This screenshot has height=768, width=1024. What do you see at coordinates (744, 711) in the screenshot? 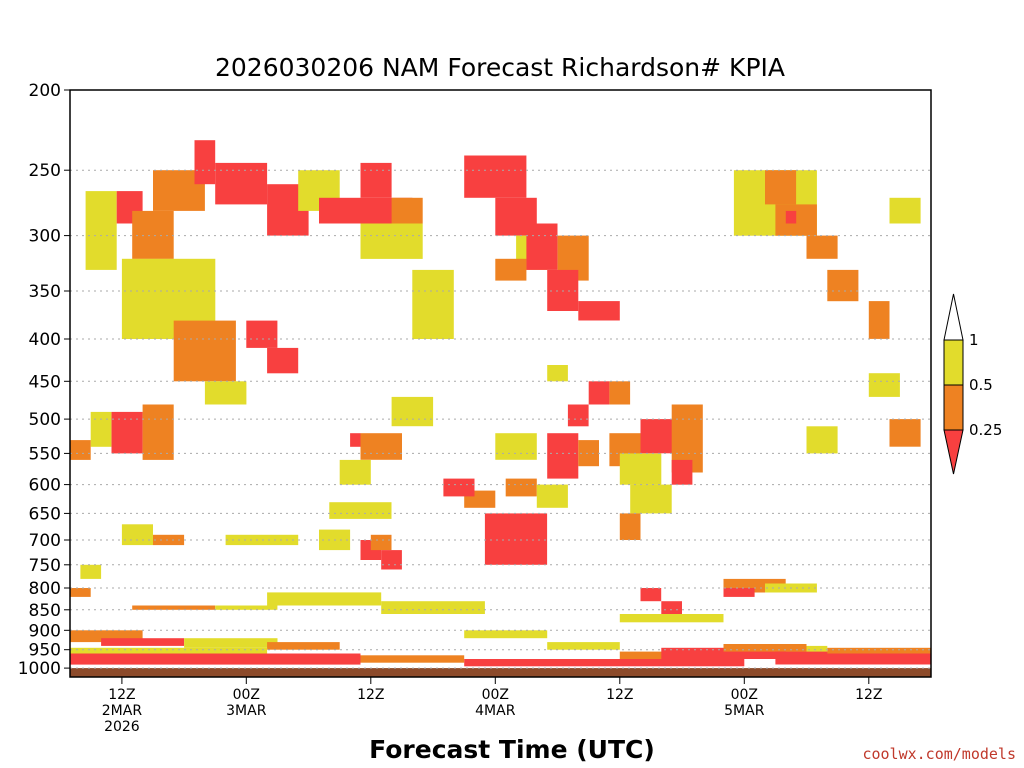
I see `x-tick-label: 5MAR` at bounding box center [744, 711].